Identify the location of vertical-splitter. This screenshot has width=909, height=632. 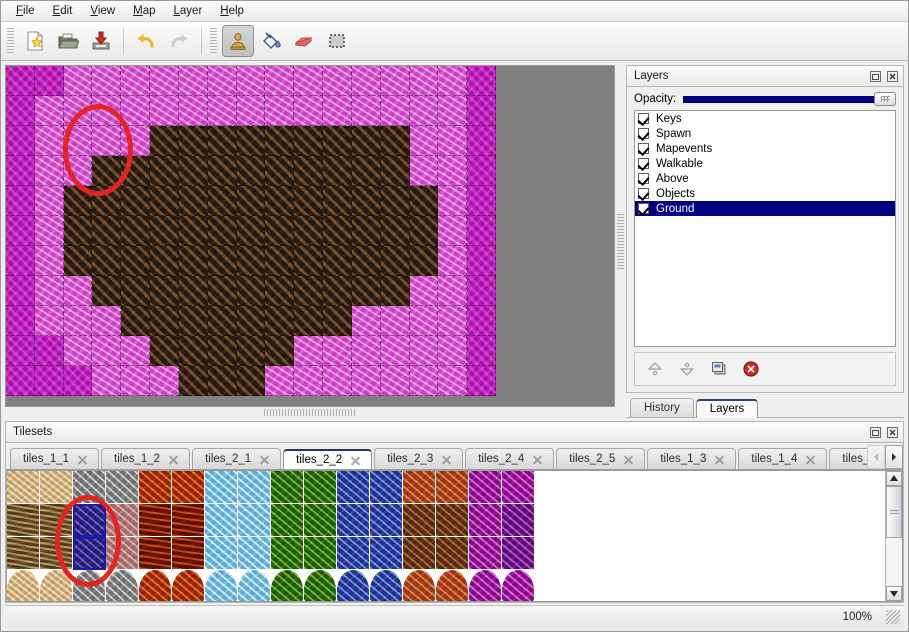
(620, 241).